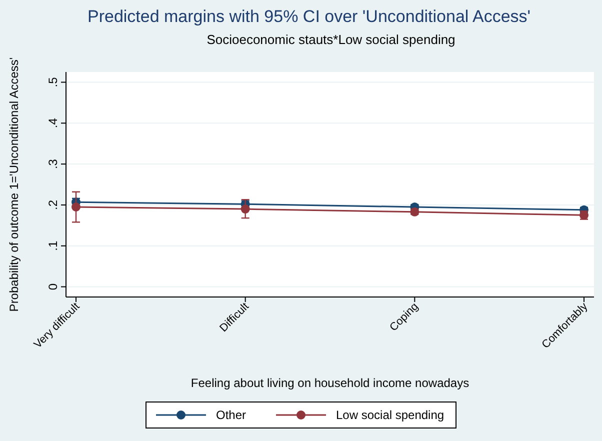 The height and width of the screenshot is (441, 602). What do you see at coordinates (53, 245) in the screenshot?
I see `y-tick-label: .1` at bounding box center [53, 245].